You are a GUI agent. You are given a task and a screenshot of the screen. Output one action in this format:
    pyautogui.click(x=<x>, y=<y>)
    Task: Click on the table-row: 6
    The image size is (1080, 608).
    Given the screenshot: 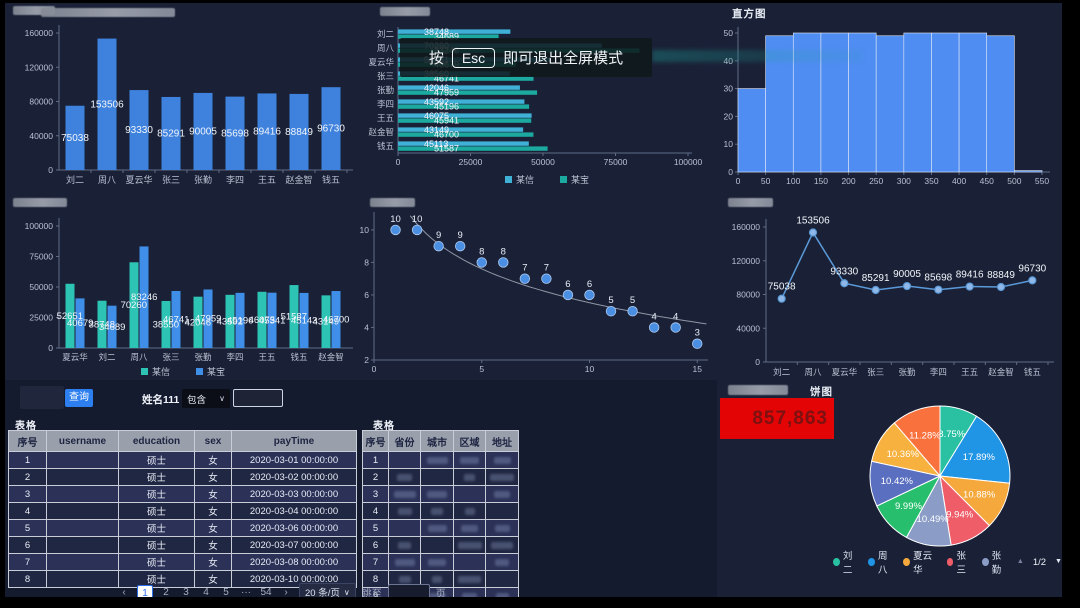 What is the action you would take?
    pyautogui.click(x=441, y=545)
    